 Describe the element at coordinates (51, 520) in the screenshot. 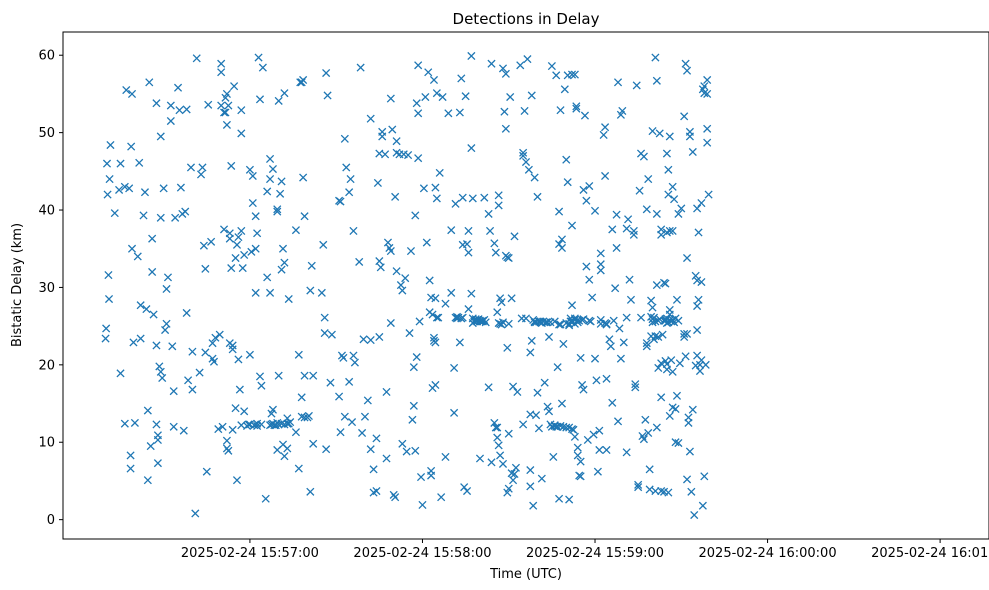

I see `y-tick-label: 0` at that location.